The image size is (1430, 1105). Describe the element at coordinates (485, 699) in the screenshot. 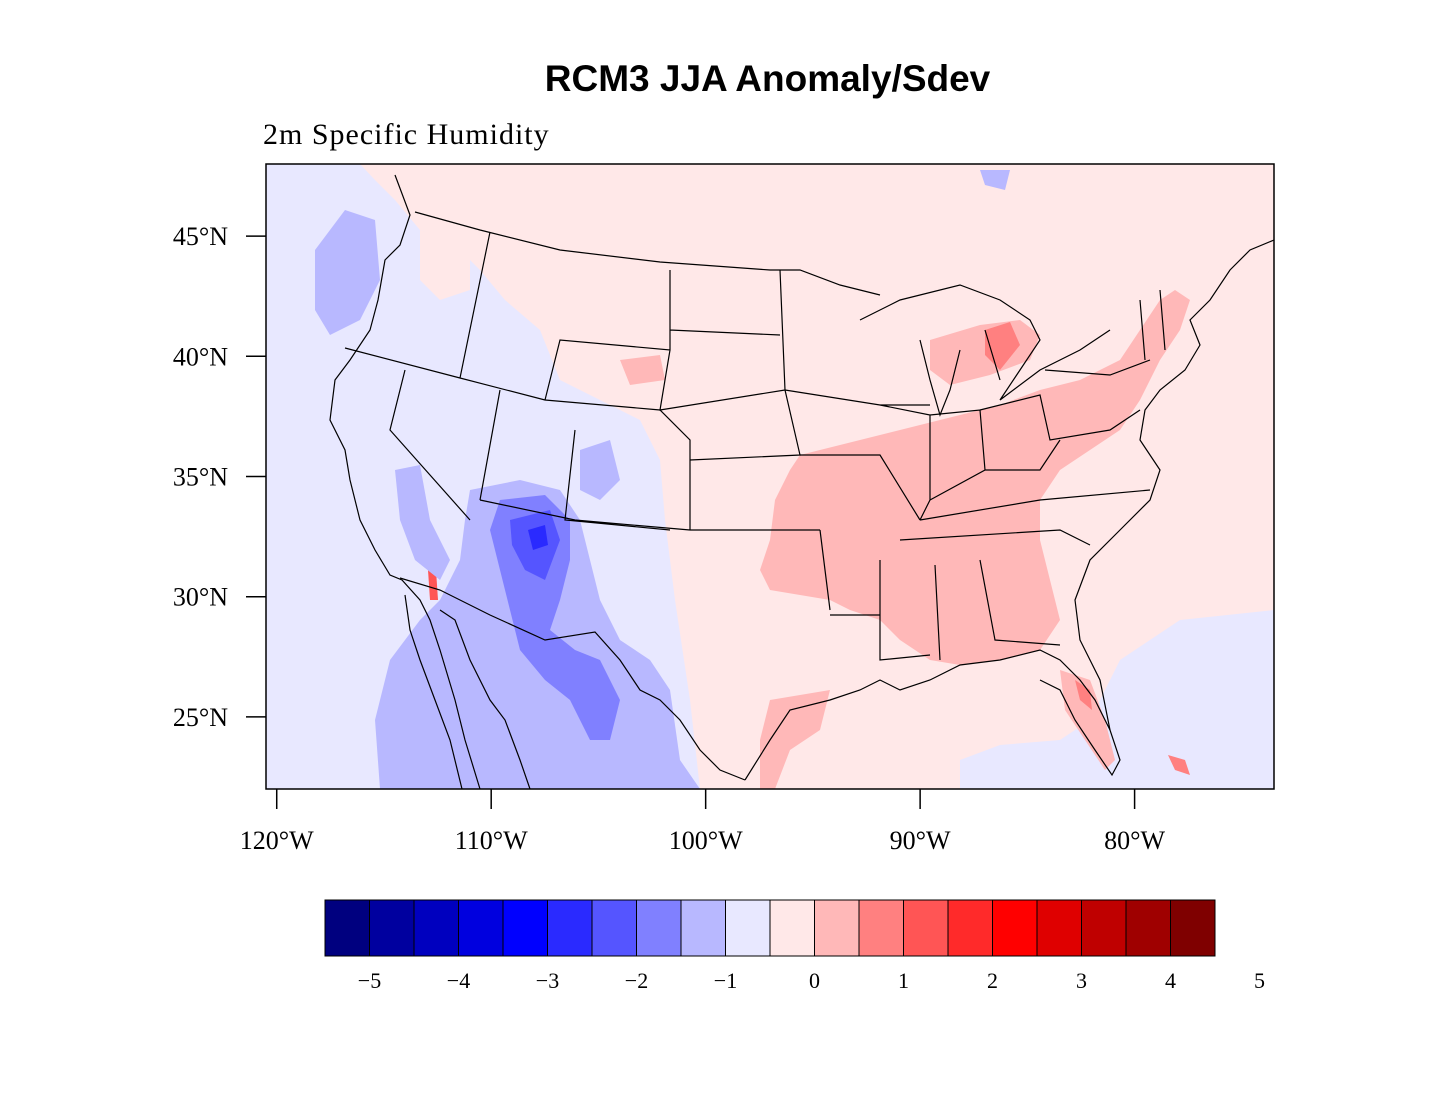

I see `coastline-mainland-mexico` at that location.